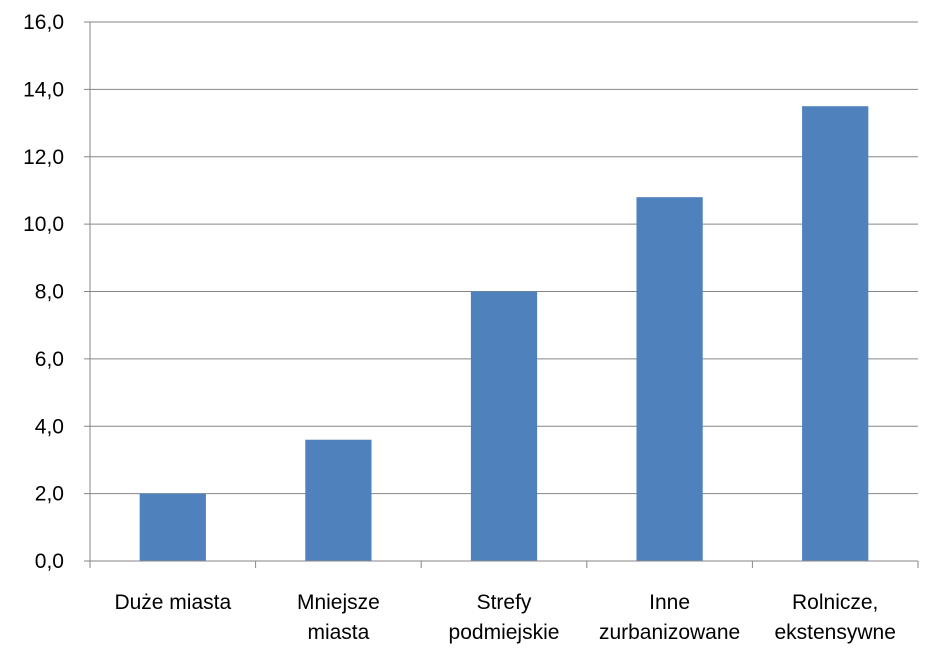  I want to click on y-tick-label: 4,0, so click(49, 426).